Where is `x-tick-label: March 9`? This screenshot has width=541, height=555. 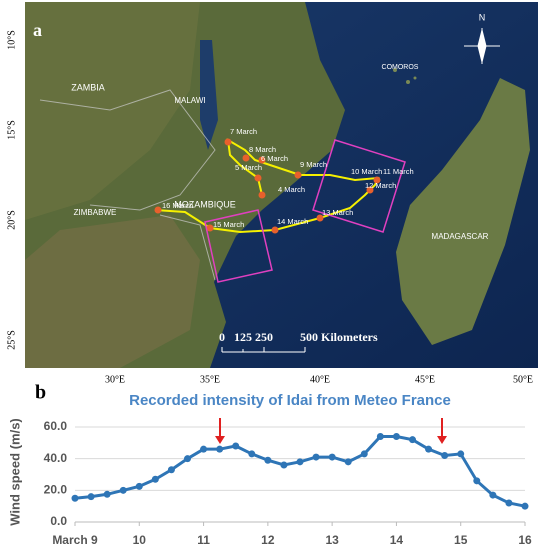
x-tick-label: March 9 is located at coordinates (75, 540).